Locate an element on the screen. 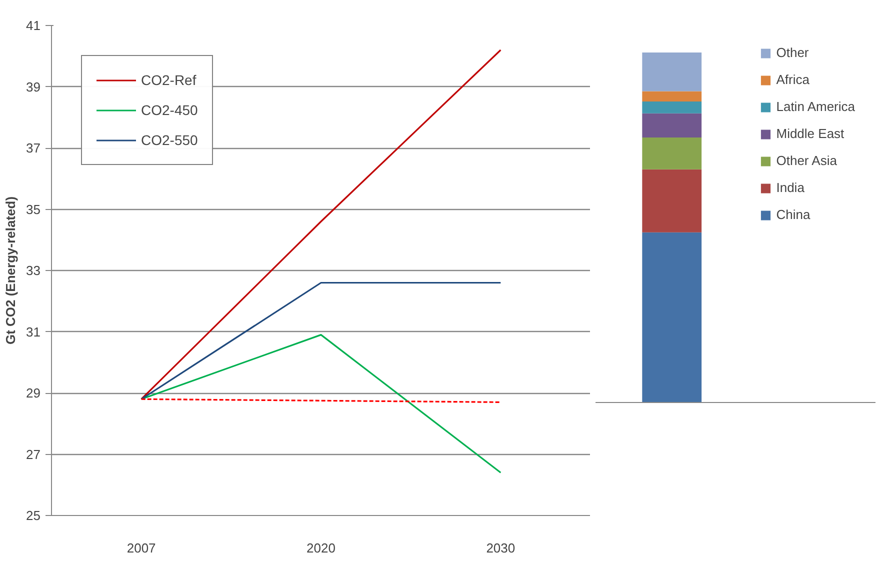 Image resolution: width=885 pixels, height=575 pixels. y-tick-label: 35 is located at coordinates (33, 209).